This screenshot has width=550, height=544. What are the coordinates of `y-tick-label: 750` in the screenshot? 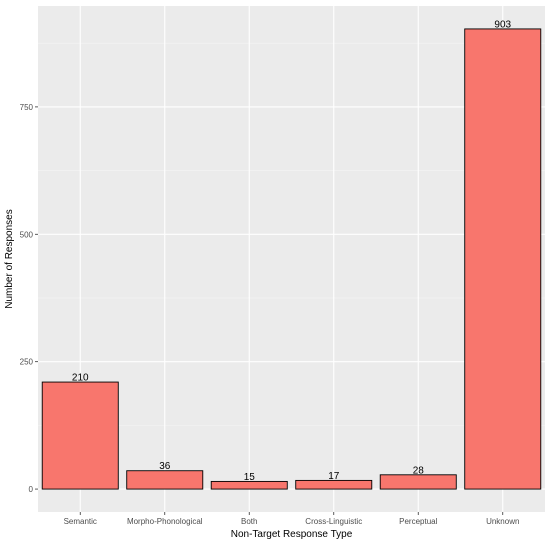 It's located at (27, 107).